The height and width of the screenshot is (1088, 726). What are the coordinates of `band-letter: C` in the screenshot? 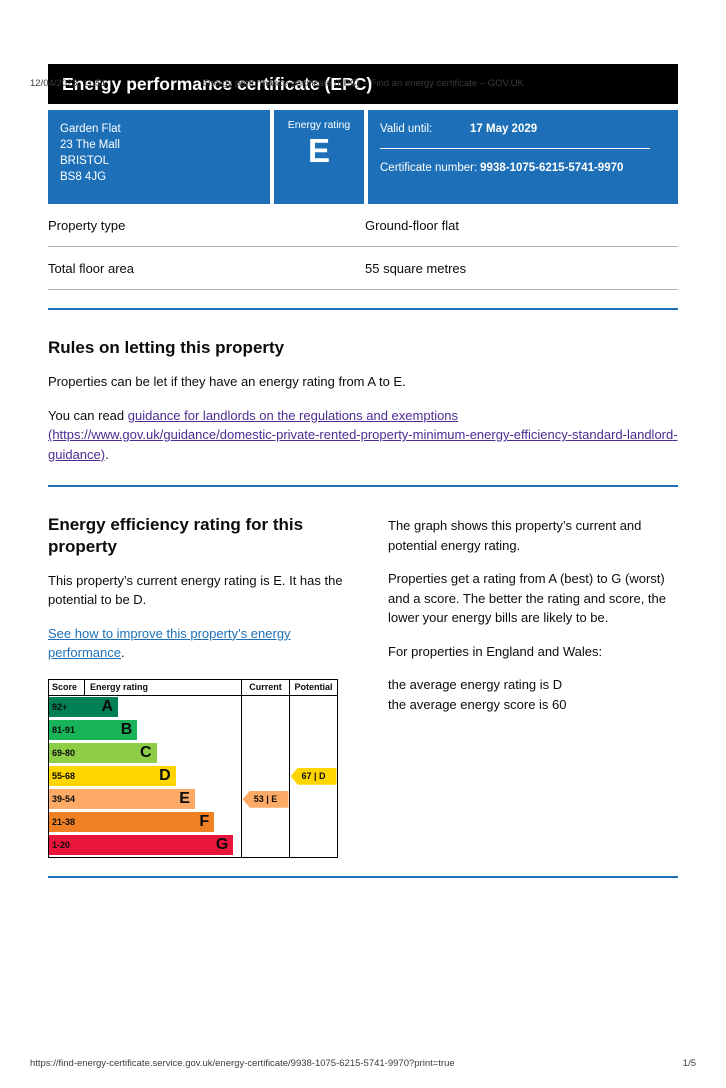 It's located at (145, 753).